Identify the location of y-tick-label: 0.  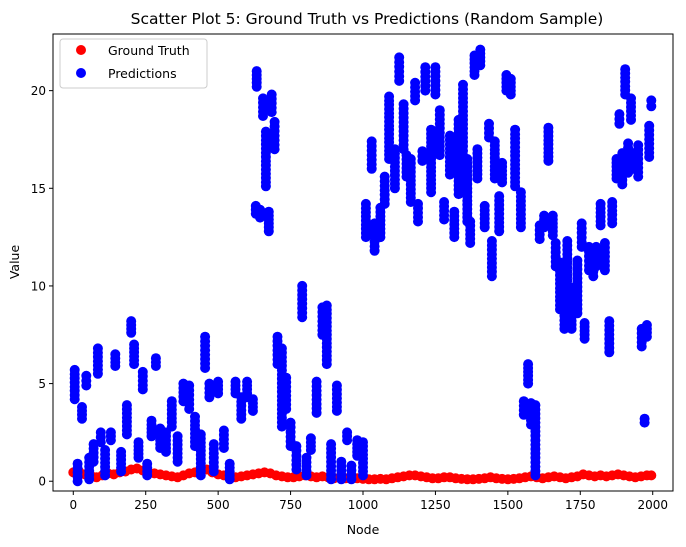
(42, 482).